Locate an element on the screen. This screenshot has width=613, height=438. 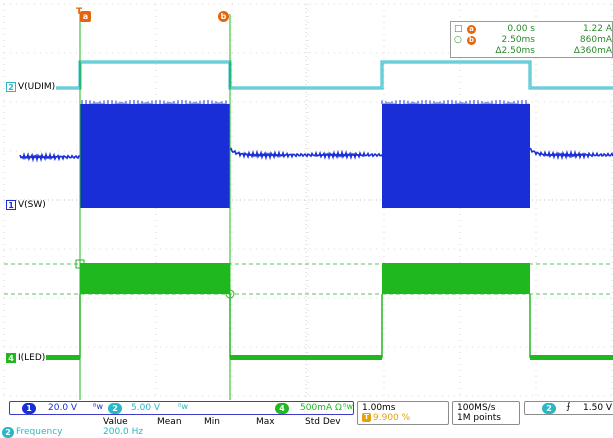
acquisition-box is located at coordinates (486, 413).